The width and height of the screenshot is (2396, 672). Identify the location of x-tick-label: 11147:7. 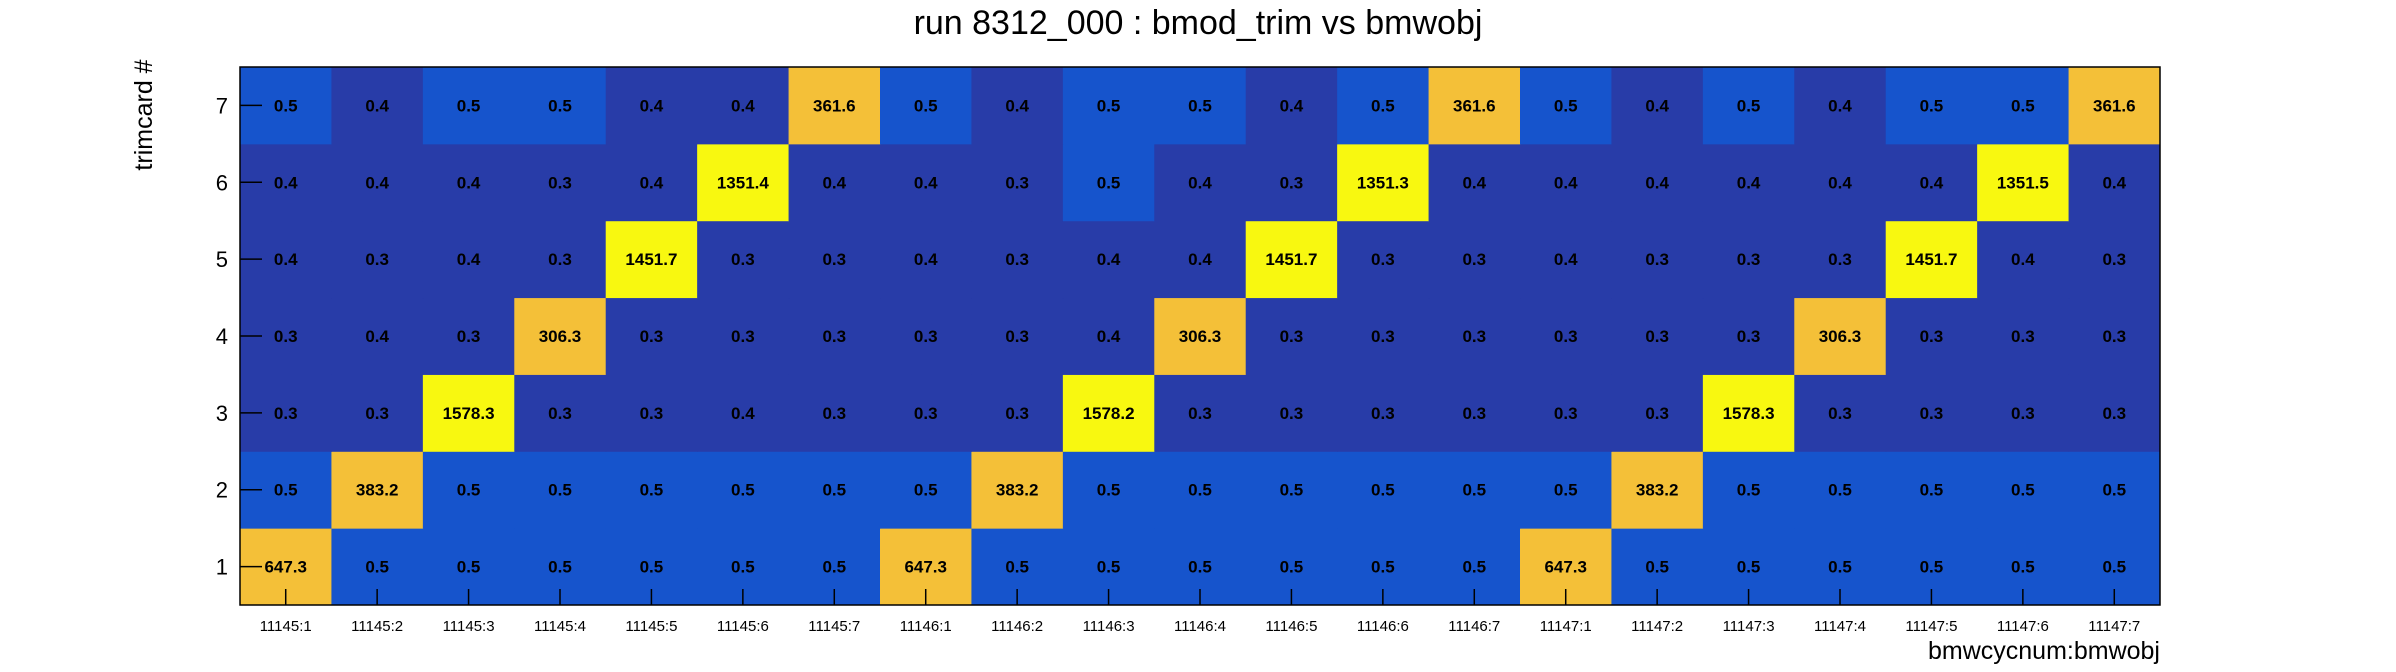
(2114, 626).